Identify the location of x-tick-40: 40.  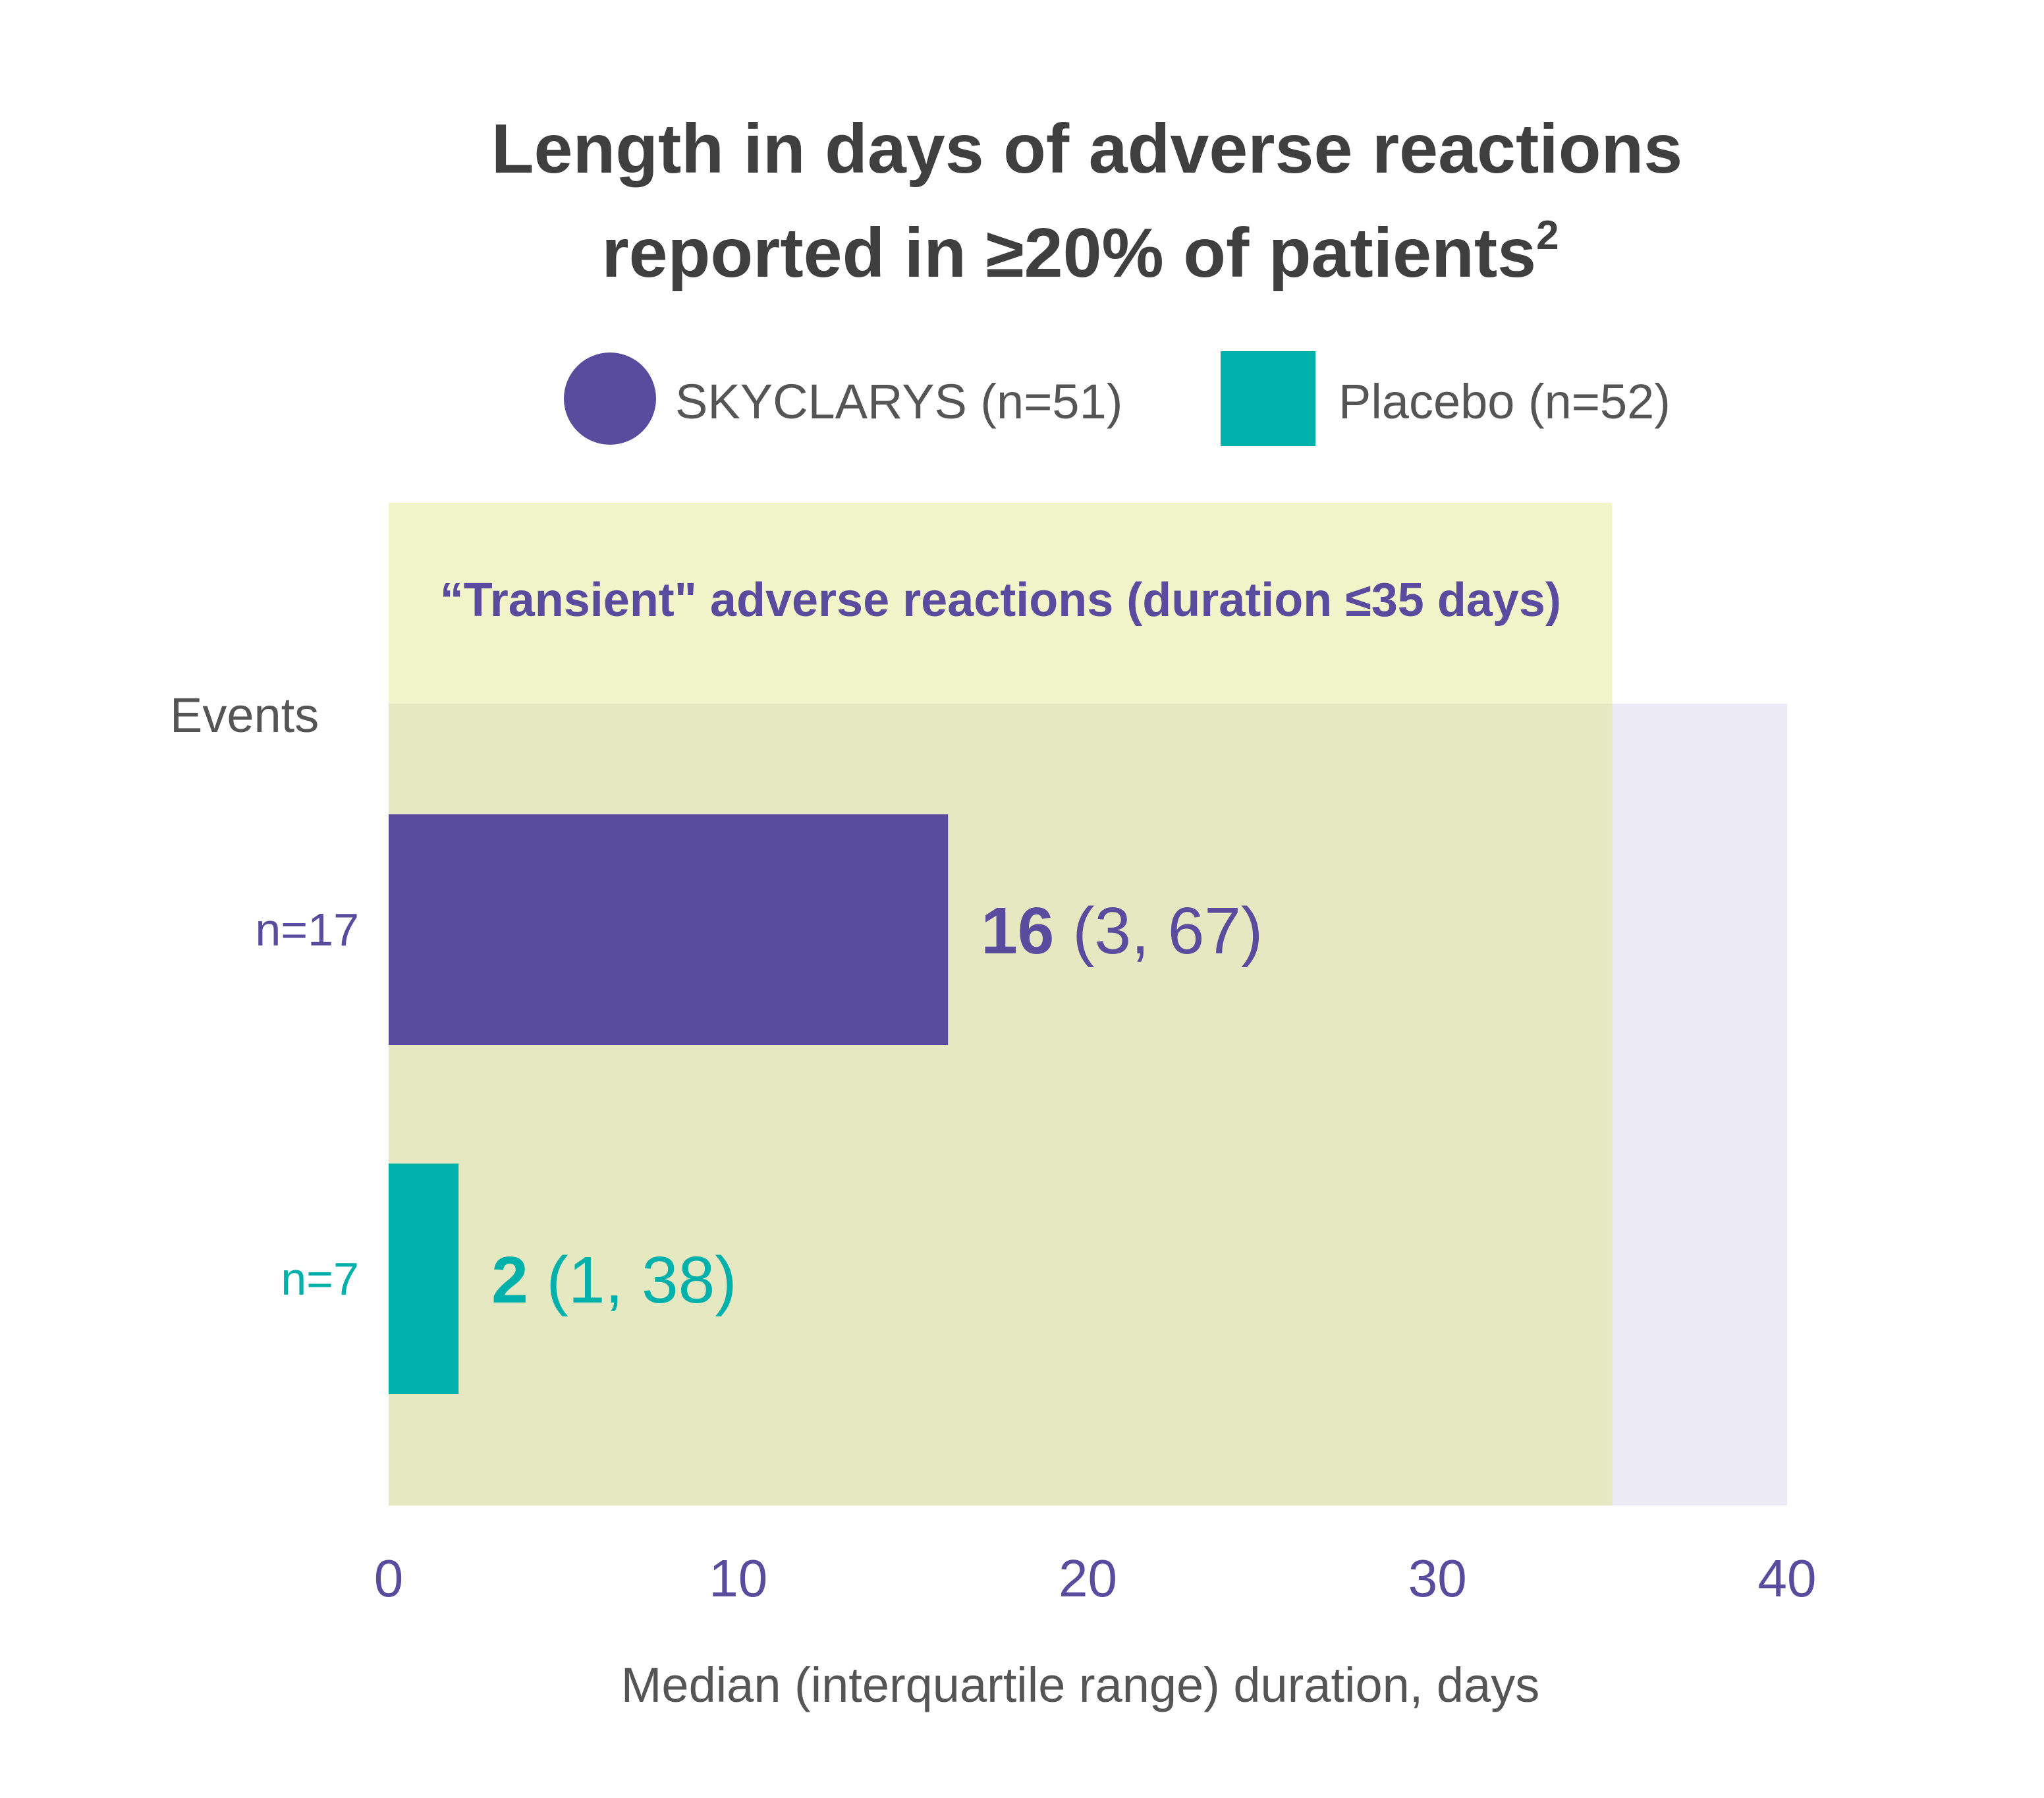
(1787, 1578).